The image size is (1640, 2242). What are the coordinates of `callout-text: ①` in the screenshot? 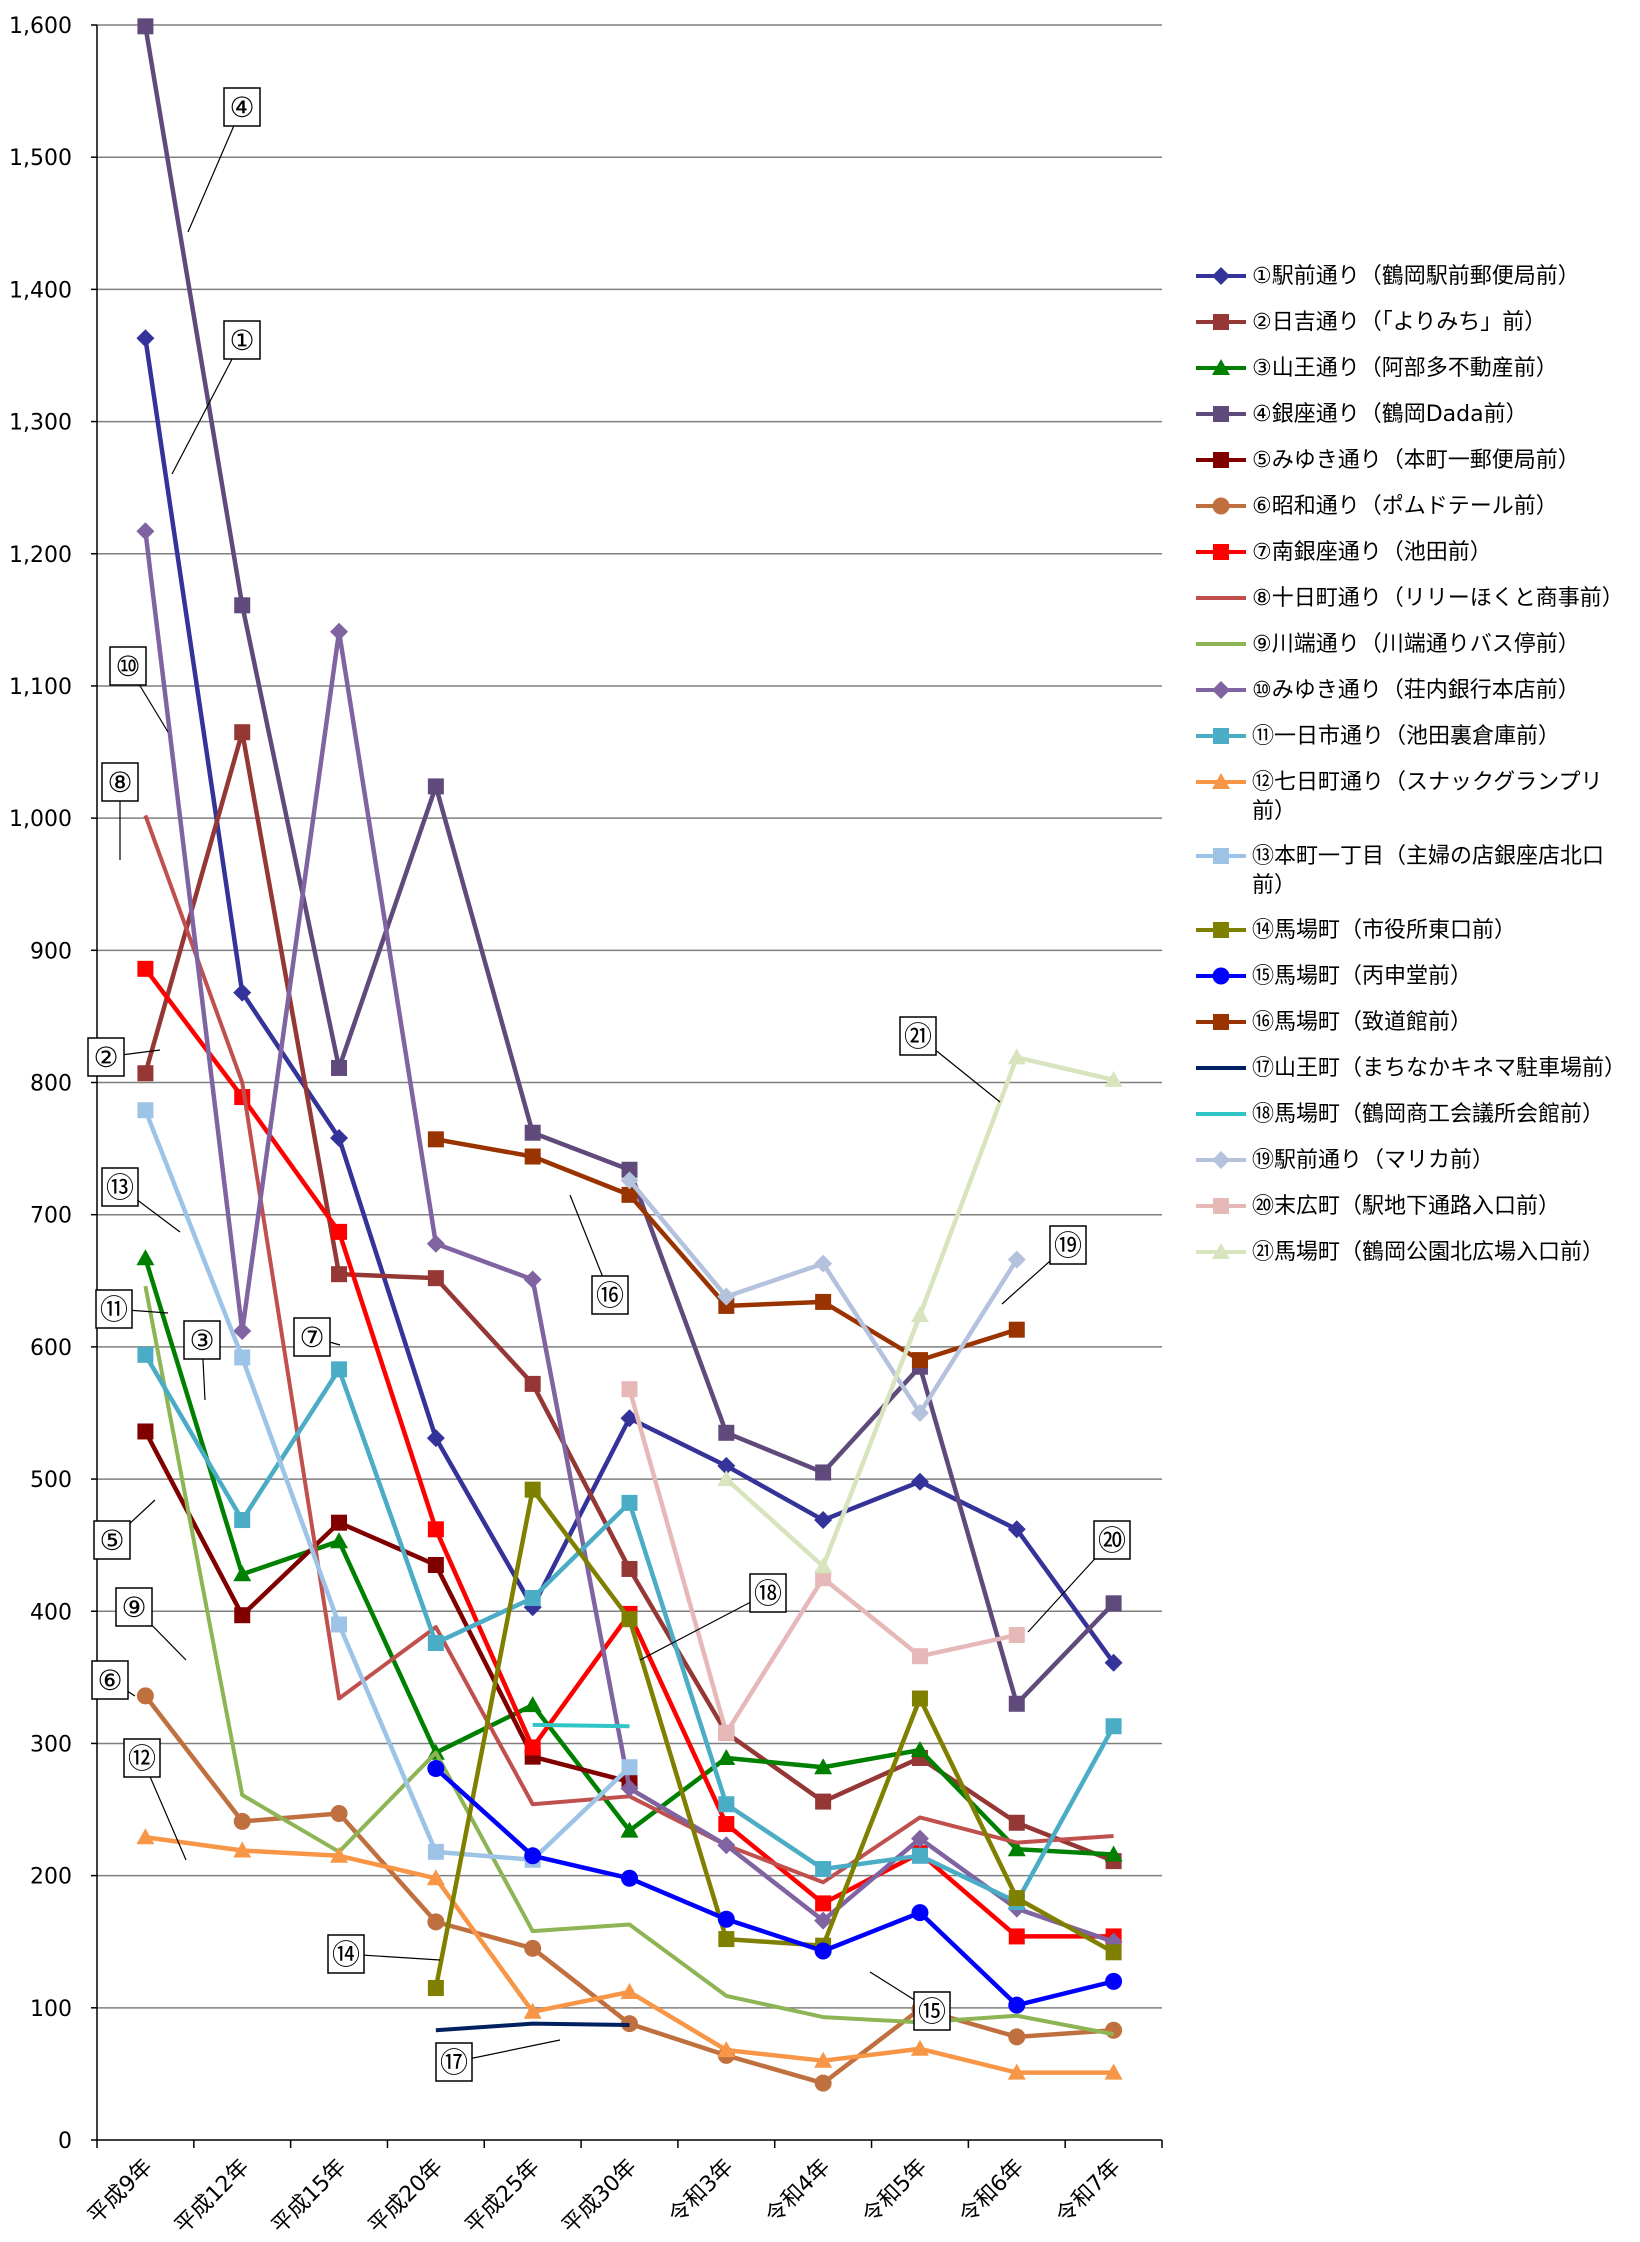 It's located at (241, 340).